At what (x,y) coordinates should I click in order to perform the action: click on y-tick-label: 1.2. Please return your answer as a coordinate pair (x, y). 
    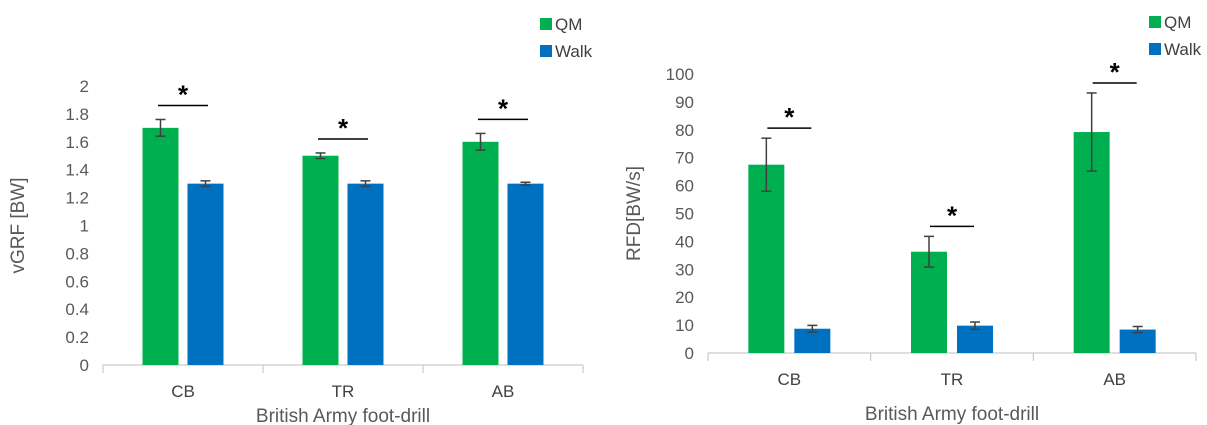
    Looking at the image, I should click on (77, 198).